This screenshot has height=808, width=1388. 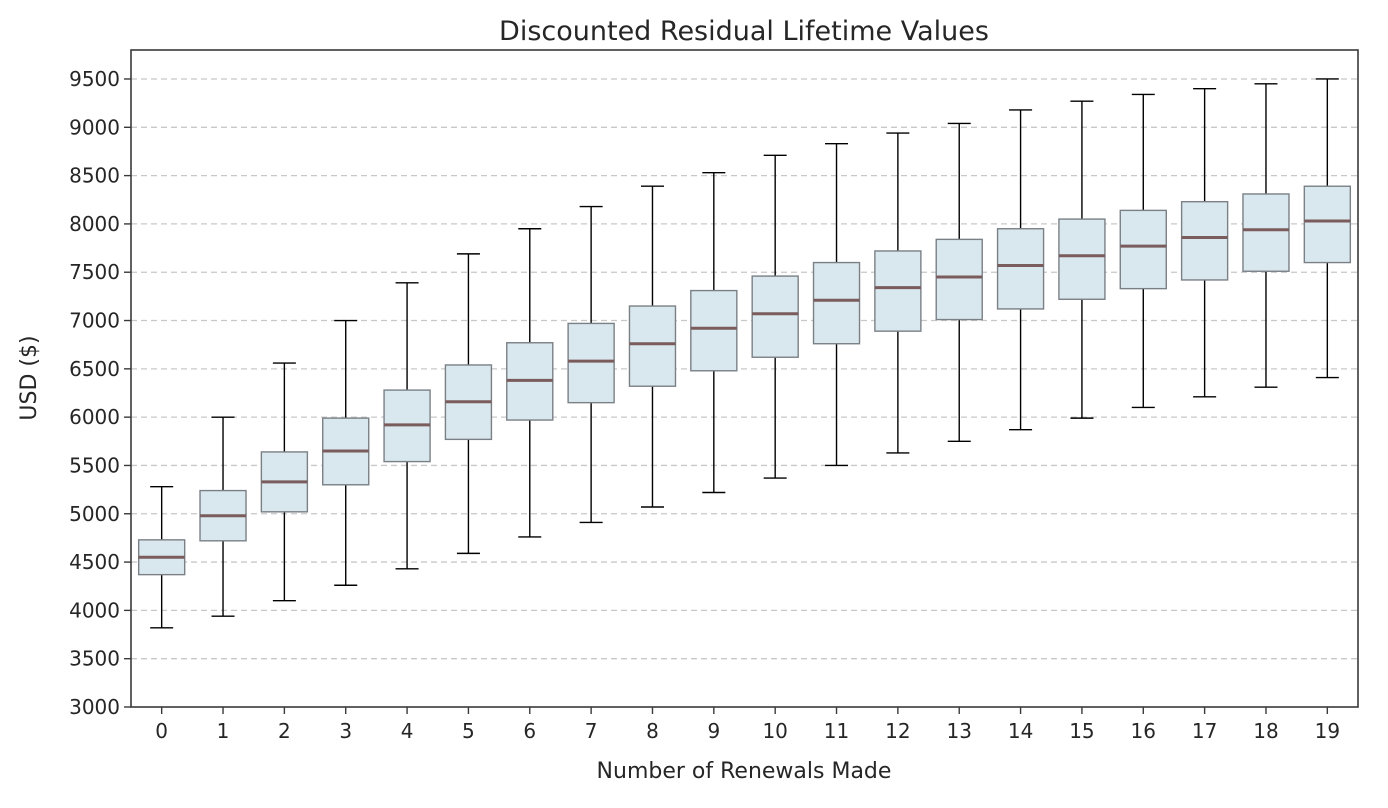 I want to click on y-tick-label: 8500, so click(x=94, y=176).